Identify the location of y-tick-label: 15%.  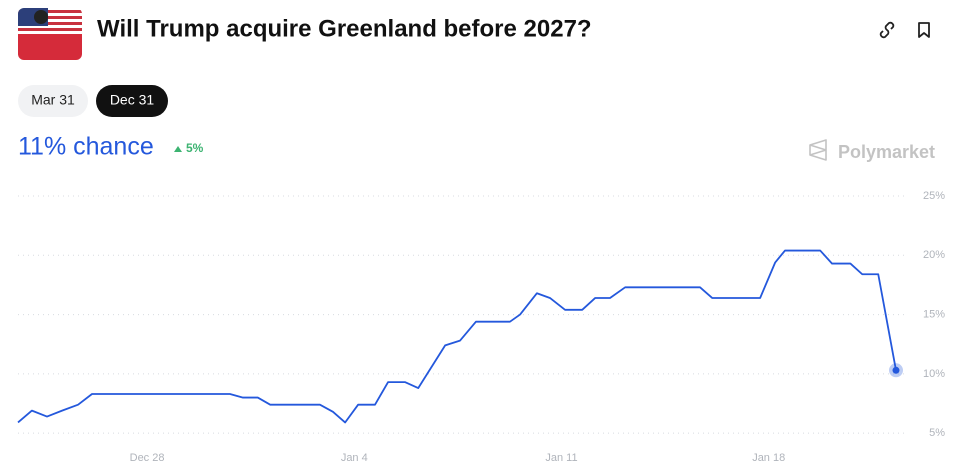
(934, 314).